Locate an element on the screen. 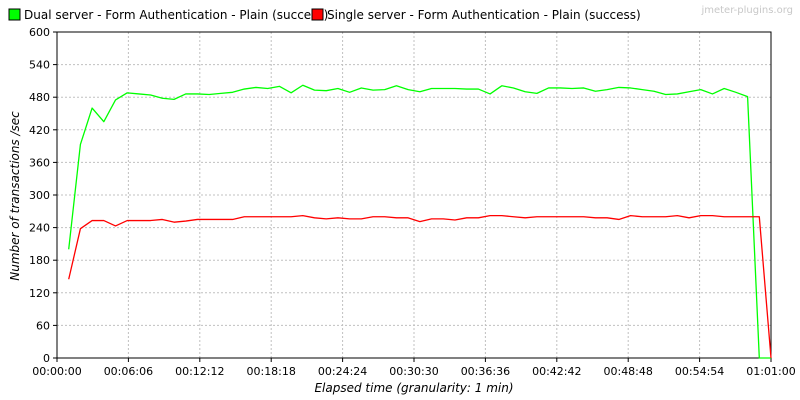 The width and height of the screenshot is (800, 400). legend-swatch-single is located at coordinates (317, 14).